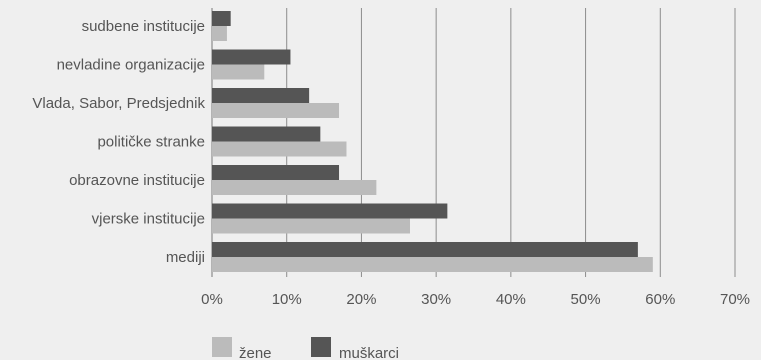  What do you see at coordinates (222, 347) in the screenshot?
I see `legend-swatch-zene` at bounding box center [222, 347].